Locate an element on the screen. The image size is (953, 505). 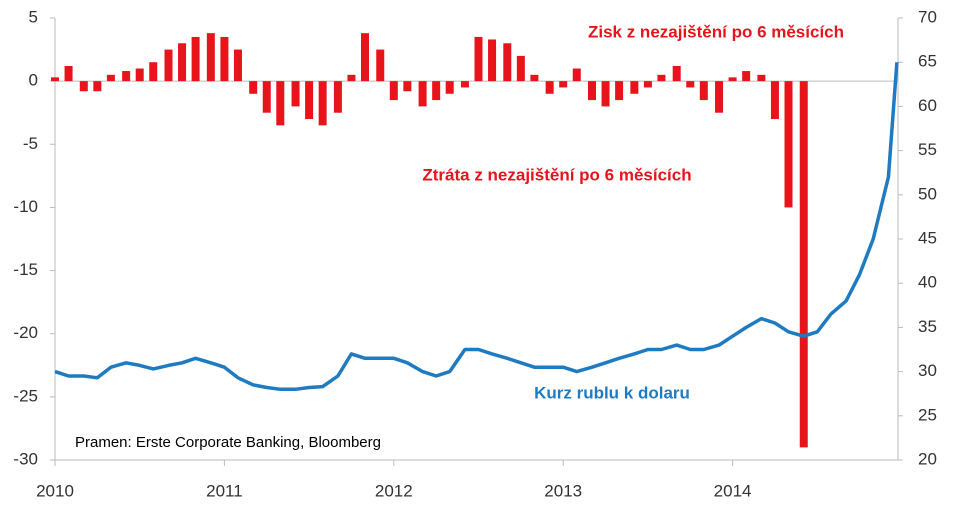
annotation: Ztráta z nezajištění po 6 měsících is located at coordinates (556, 174).